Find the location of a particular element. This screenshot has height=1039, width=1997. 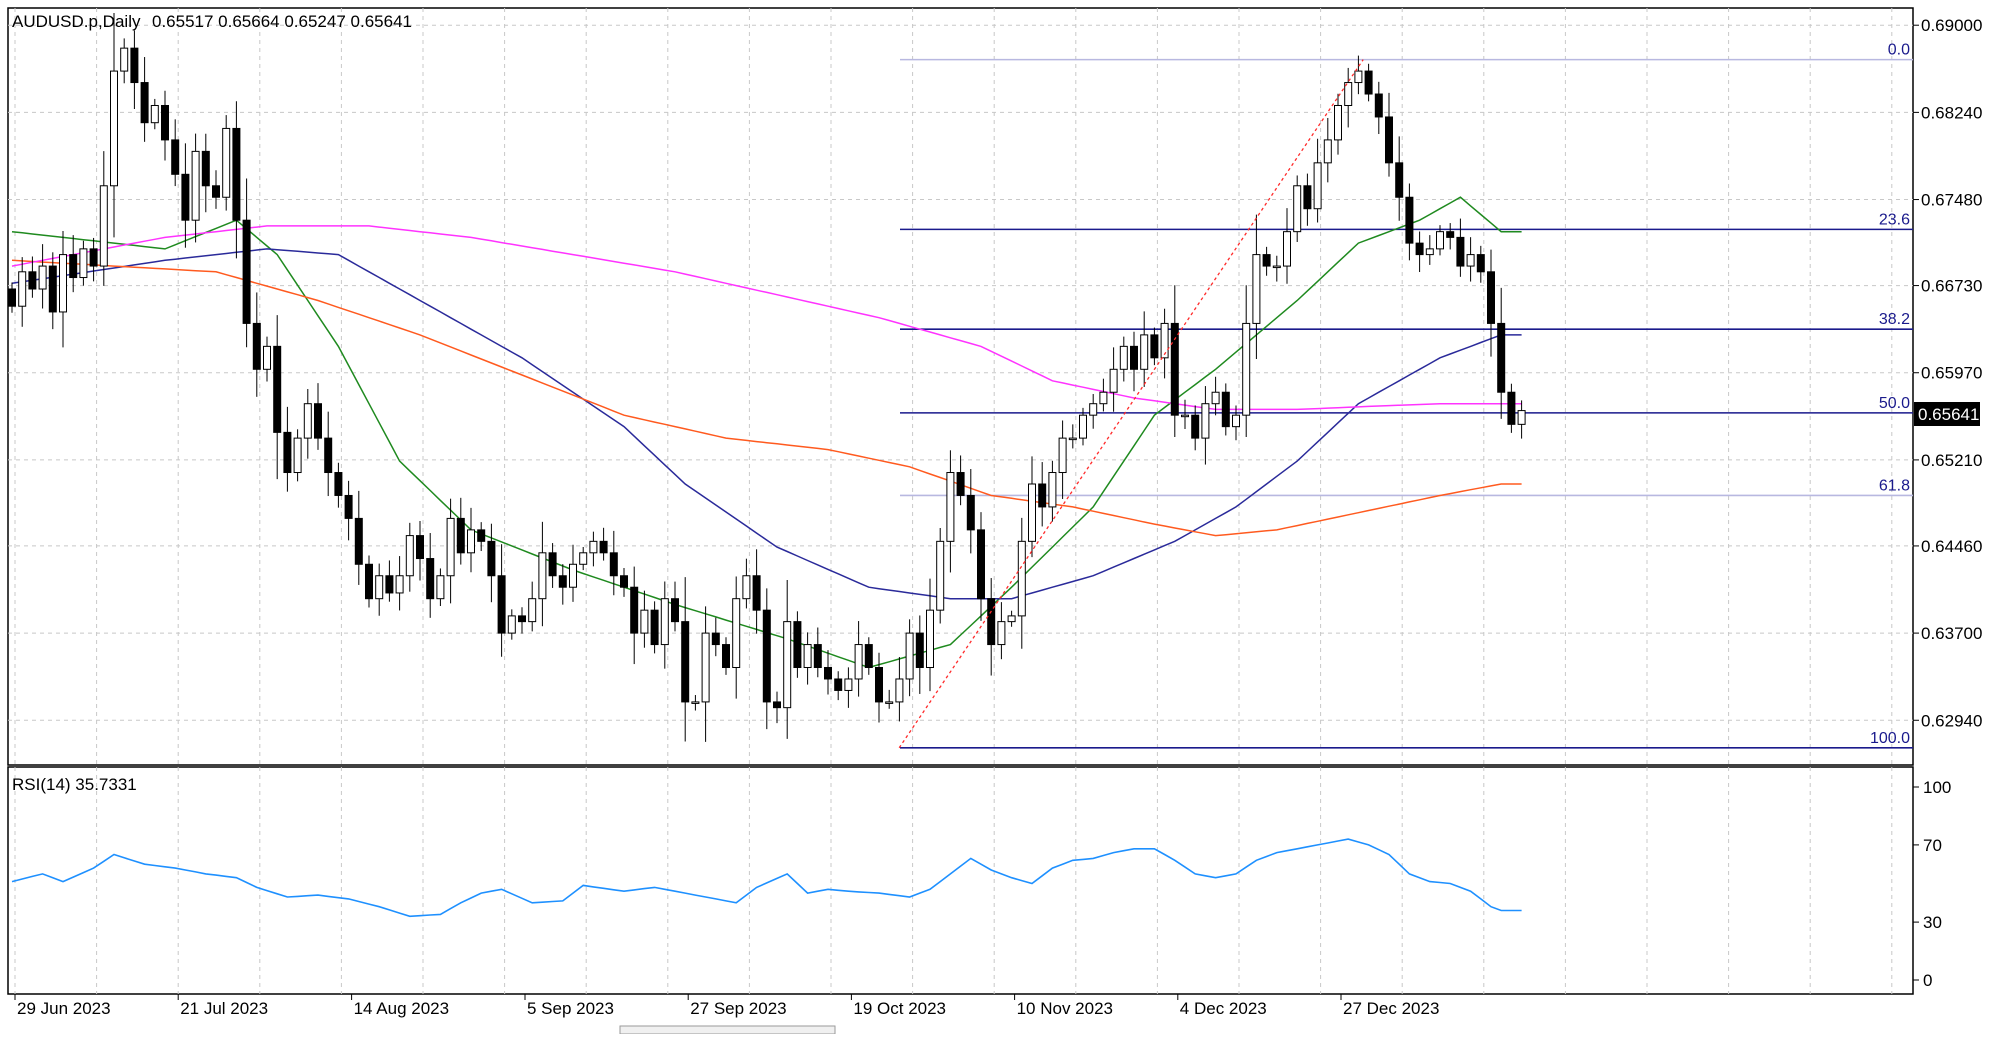

price-tick-label: 0.64460 is located at coordinates (1951, 546).